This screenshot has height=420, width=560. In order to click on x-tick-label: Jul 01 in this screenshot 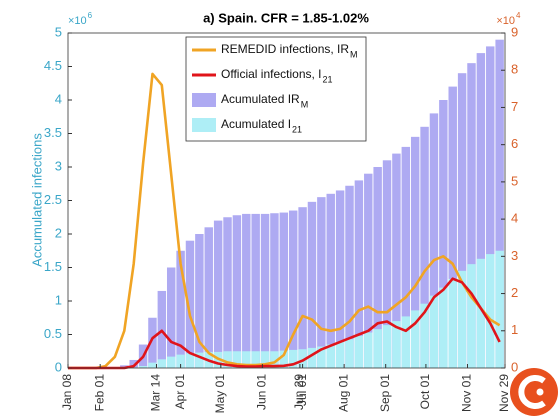, I will do `click(302, 390)`.